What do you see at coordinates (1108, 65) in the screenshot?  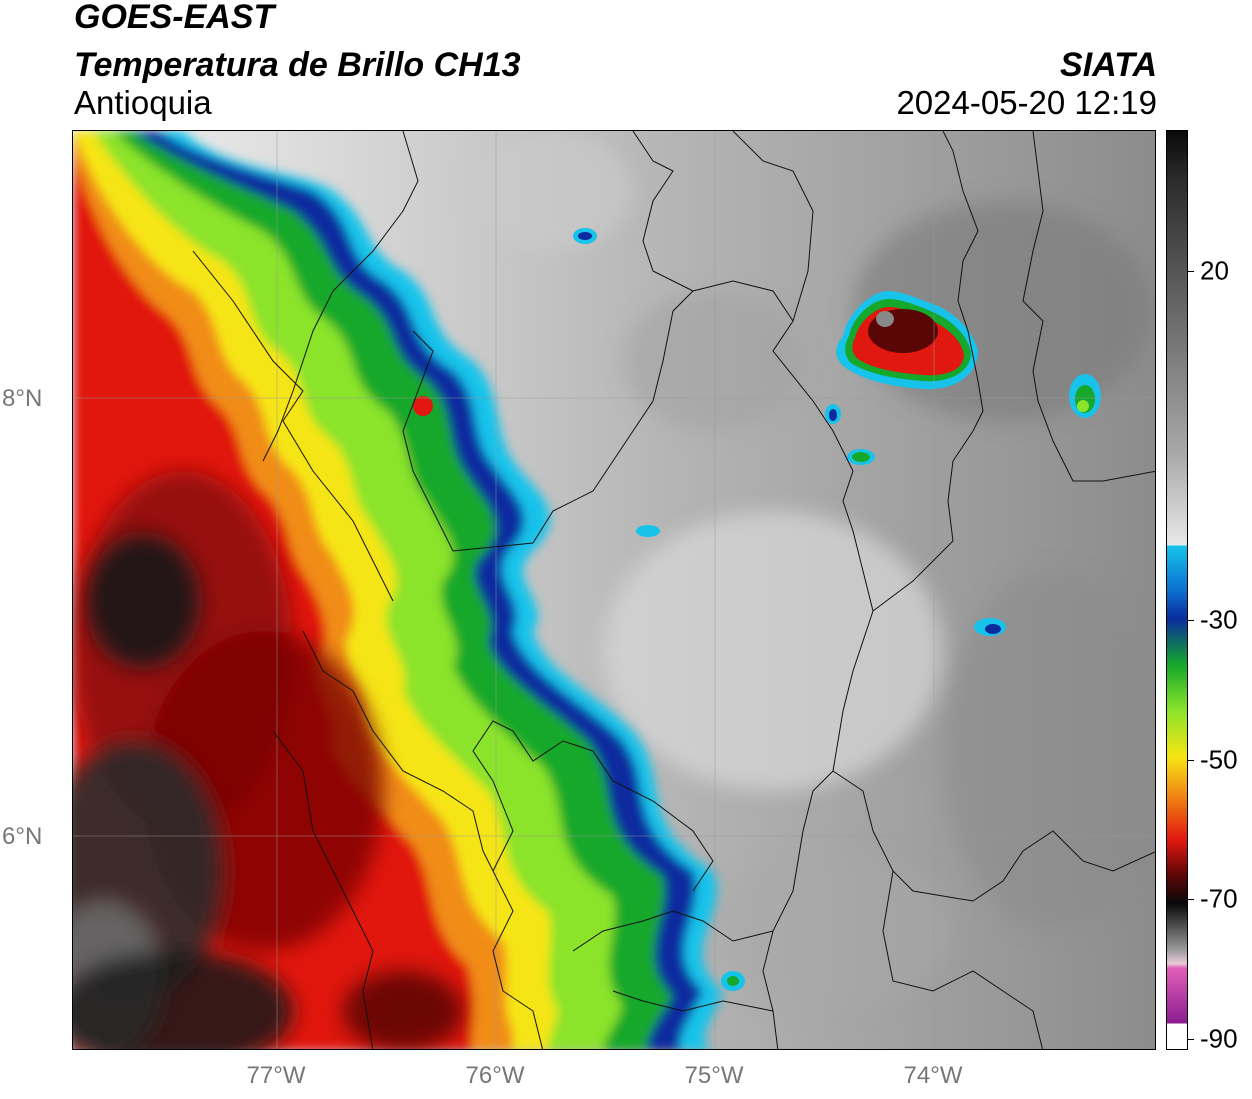 I see `agency-label: SIATA` at bounding box center [1108, 65].